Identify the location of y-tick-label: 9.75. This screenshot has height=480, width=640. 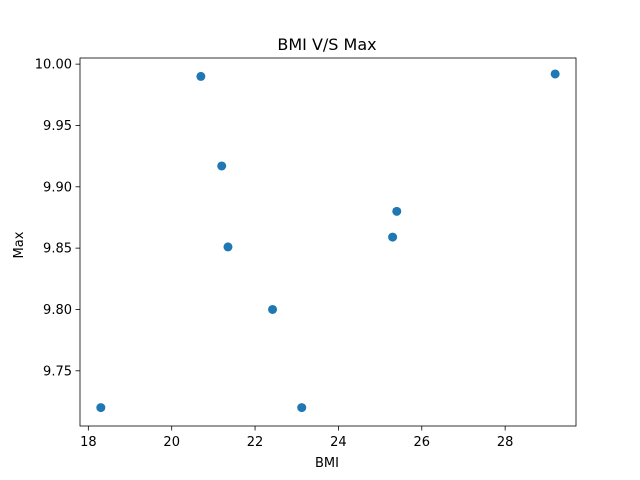
(57, 371).